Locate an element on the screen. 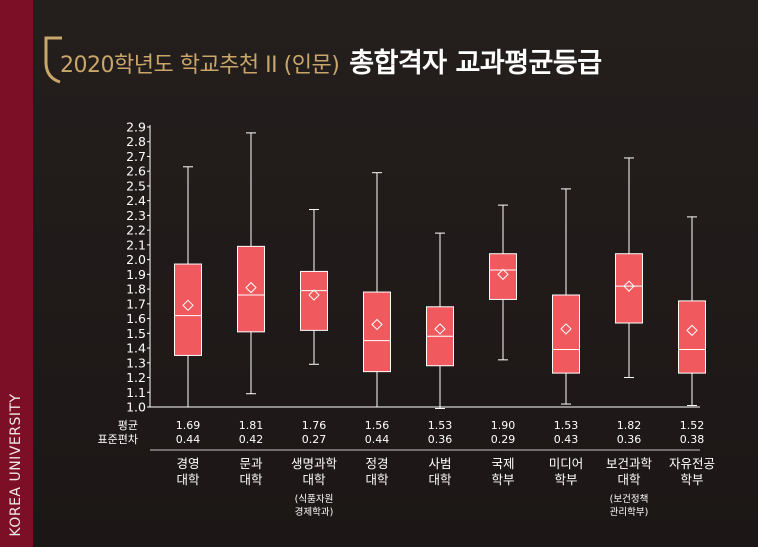 The width and height of the screenshot is (758, 547). category-label: 생명과학 is located at coordinates (314, 463).